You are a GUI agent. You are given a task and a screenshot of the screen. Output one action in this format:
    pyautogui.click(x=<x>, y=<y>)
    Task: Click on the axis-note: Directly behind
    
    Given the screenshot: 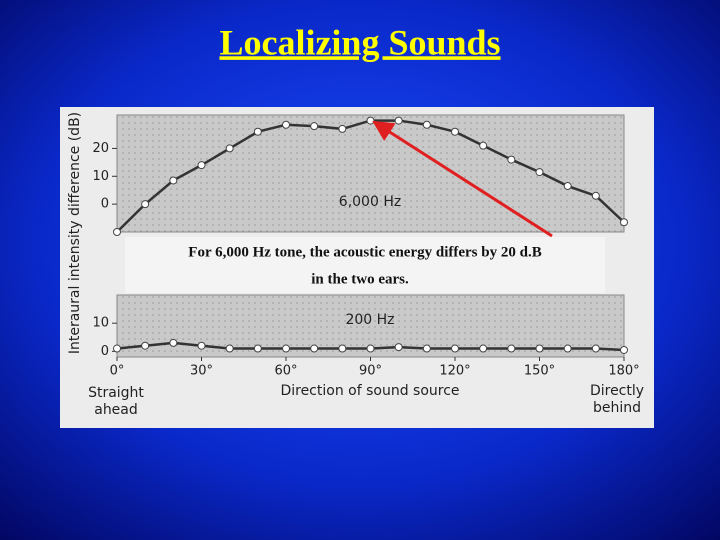 What is the action you would take?
    pyautogui.click(x=617, y=399)
    